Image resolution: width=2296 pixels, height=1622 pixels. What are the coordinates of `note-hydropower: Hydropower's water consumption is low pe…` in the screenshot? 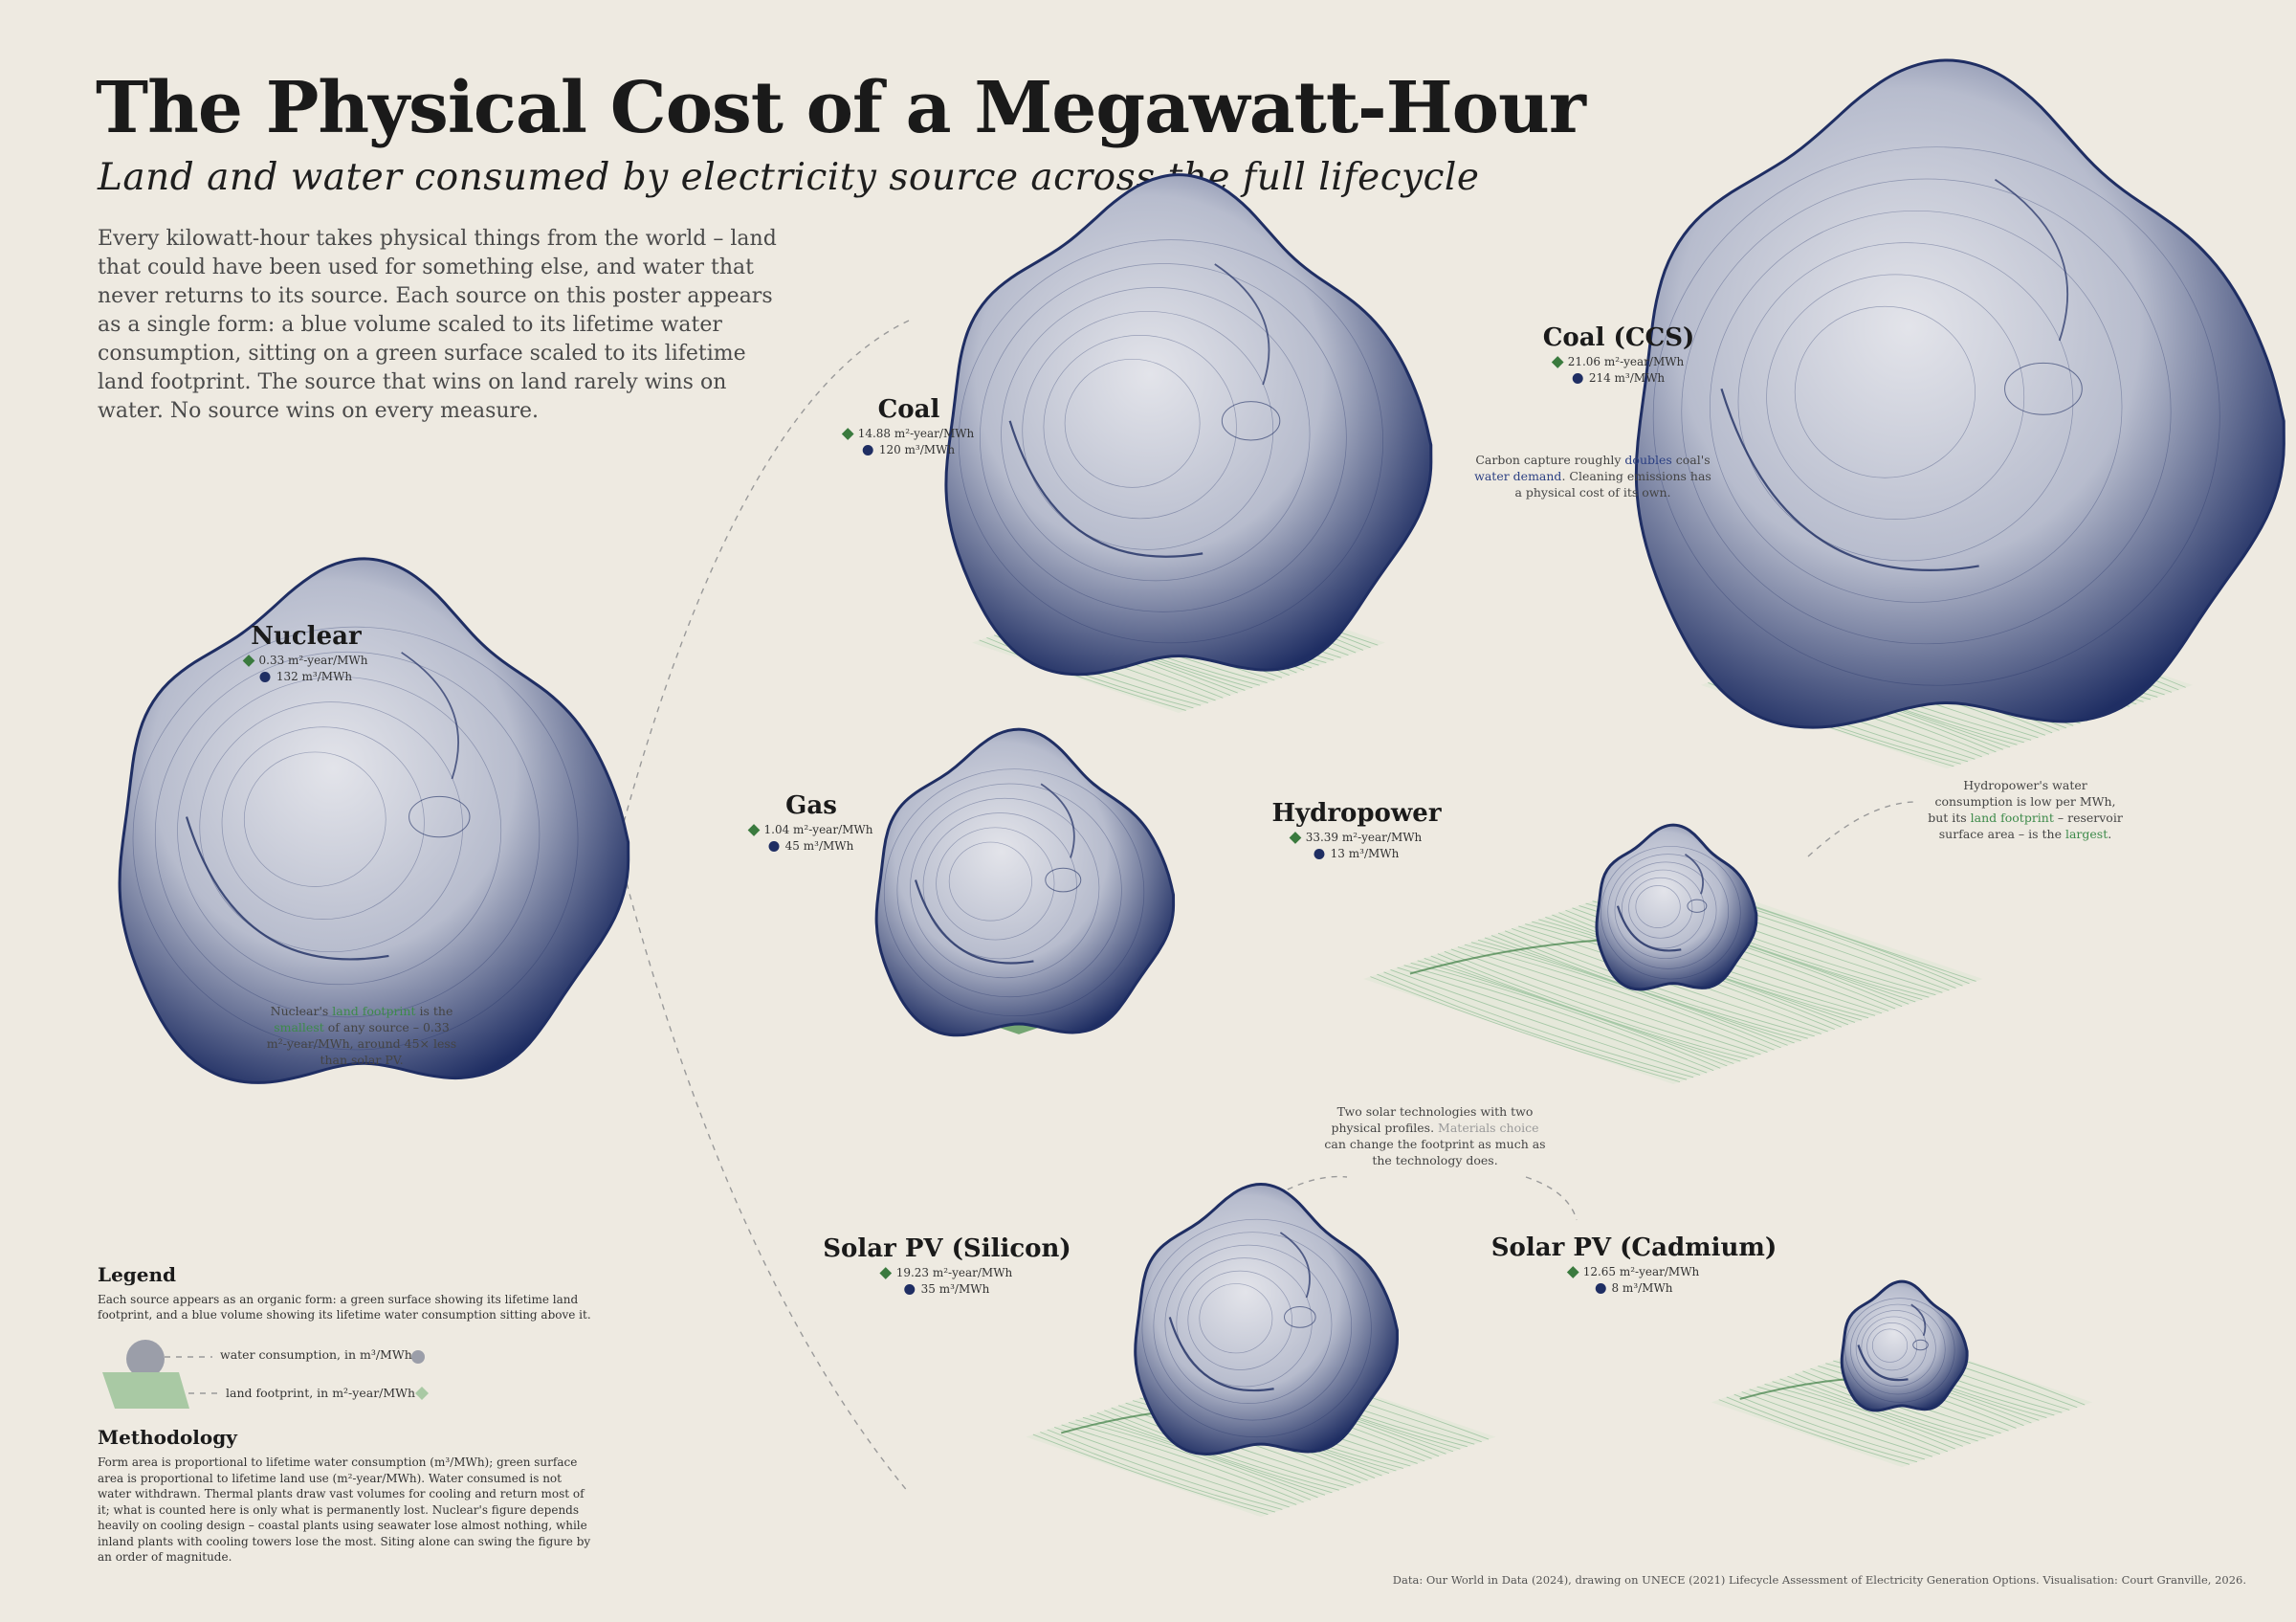 It's located at (2026, 810).